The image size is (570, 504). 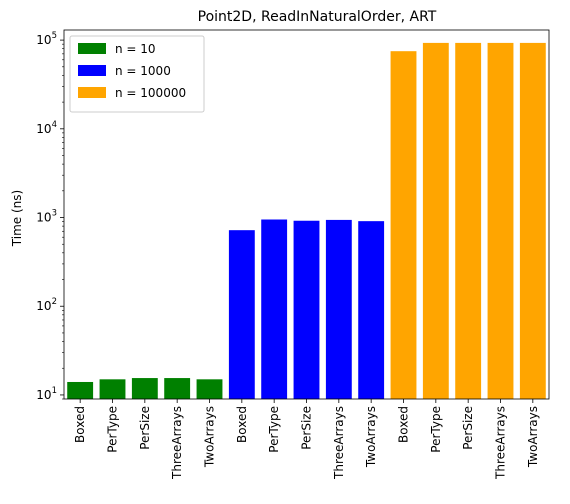 What do you see at coordinates (150, 93) in the screenshot?
I see `legend-label-2: n = 100000` at bounding box center [150, 93].